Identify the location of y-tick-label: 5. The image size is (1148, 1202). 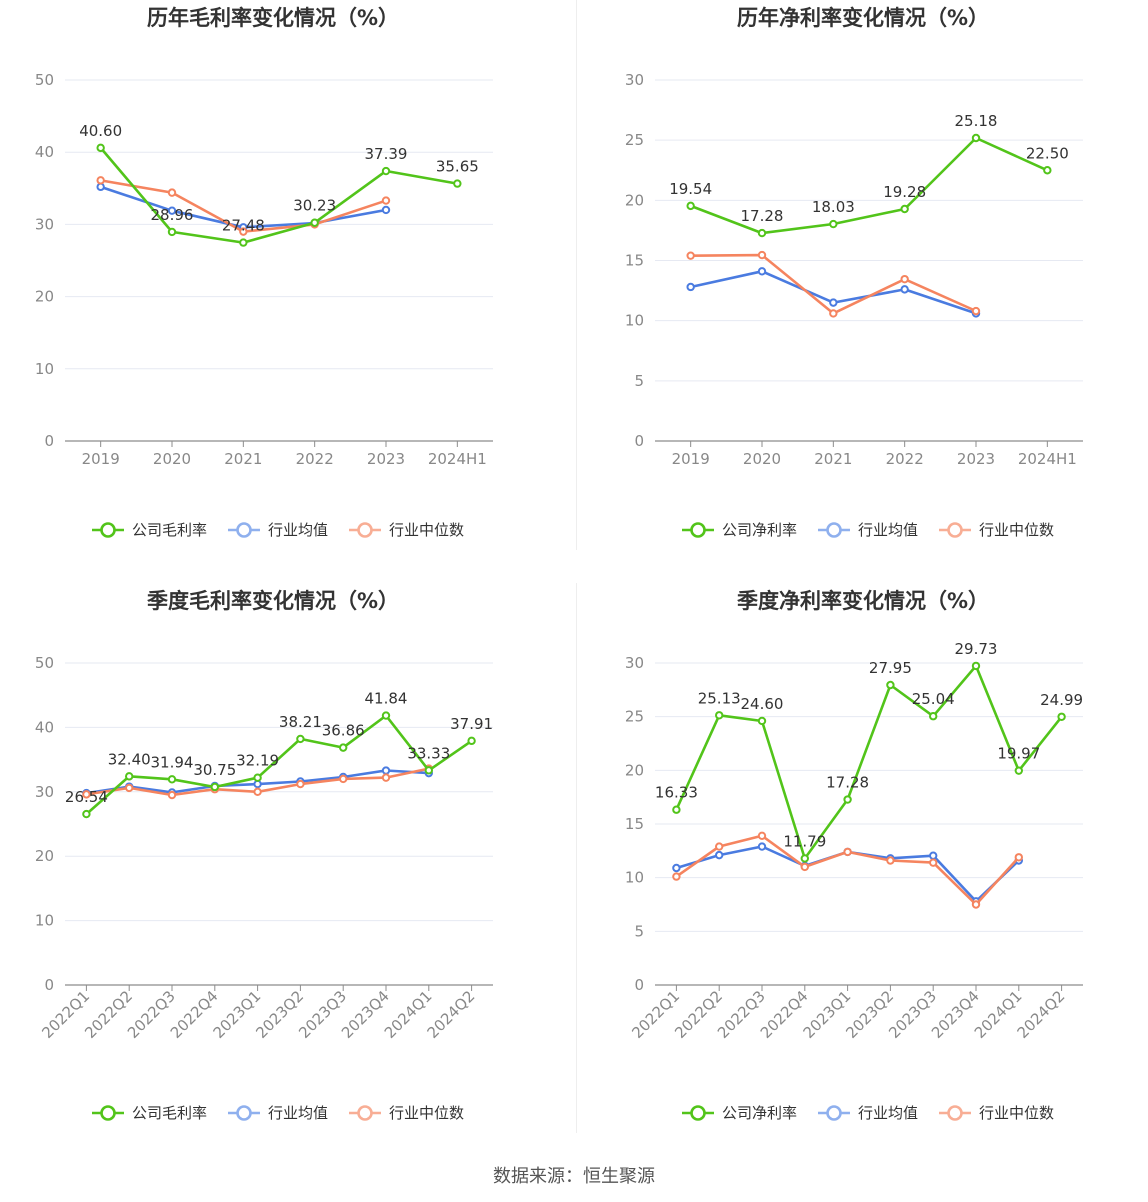
(639, 381).